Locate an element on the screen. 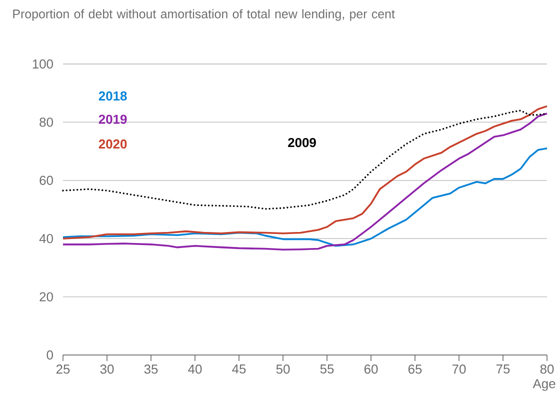 The width and height of the screenshot is (559, 409). x-tick-label: 65 is located at coordinates (415, 369).